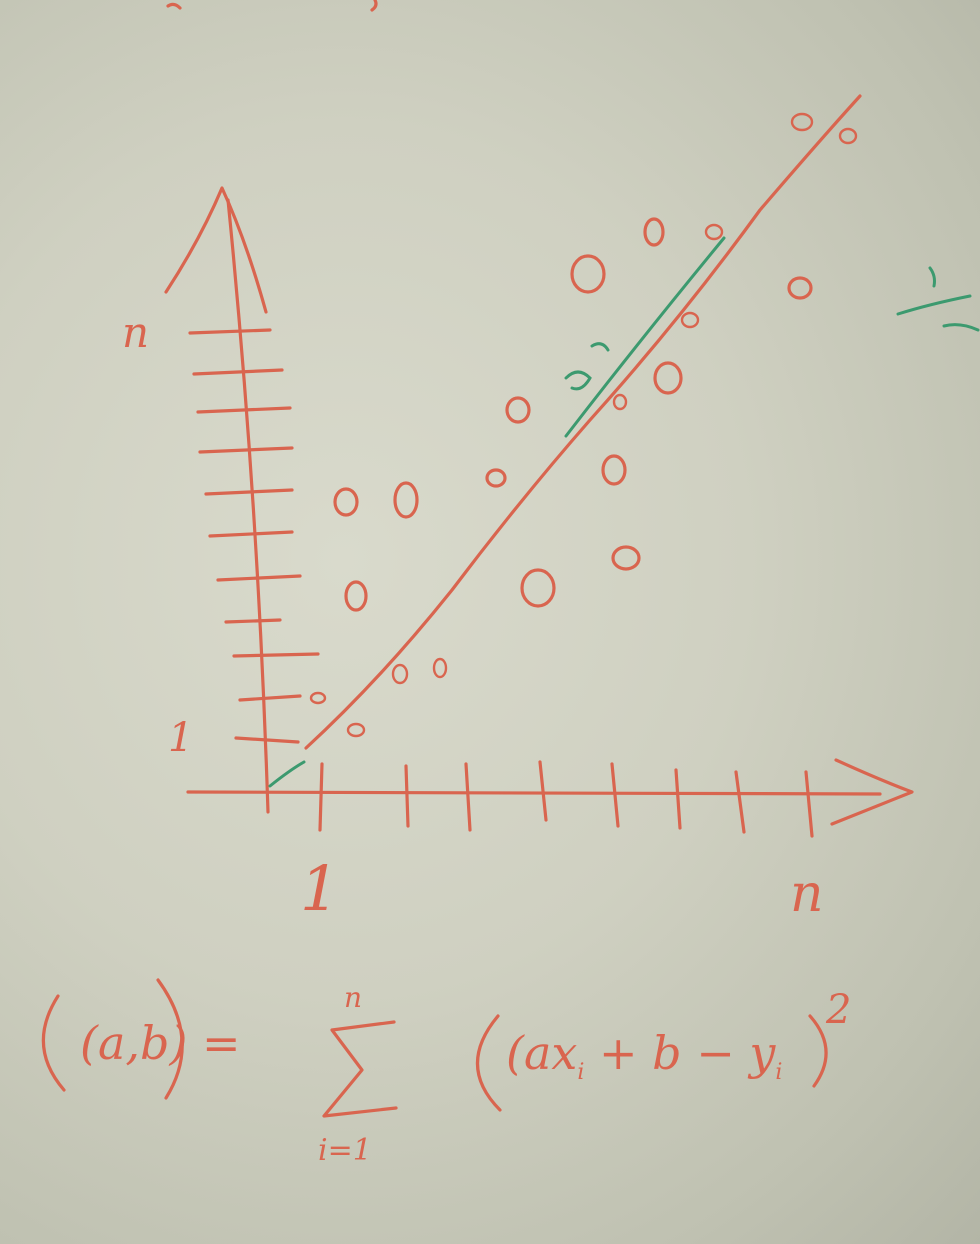 The height and width of the screenshot is (1244, 980). I want to click on x-axis-arrowhead, so click(872, 792).